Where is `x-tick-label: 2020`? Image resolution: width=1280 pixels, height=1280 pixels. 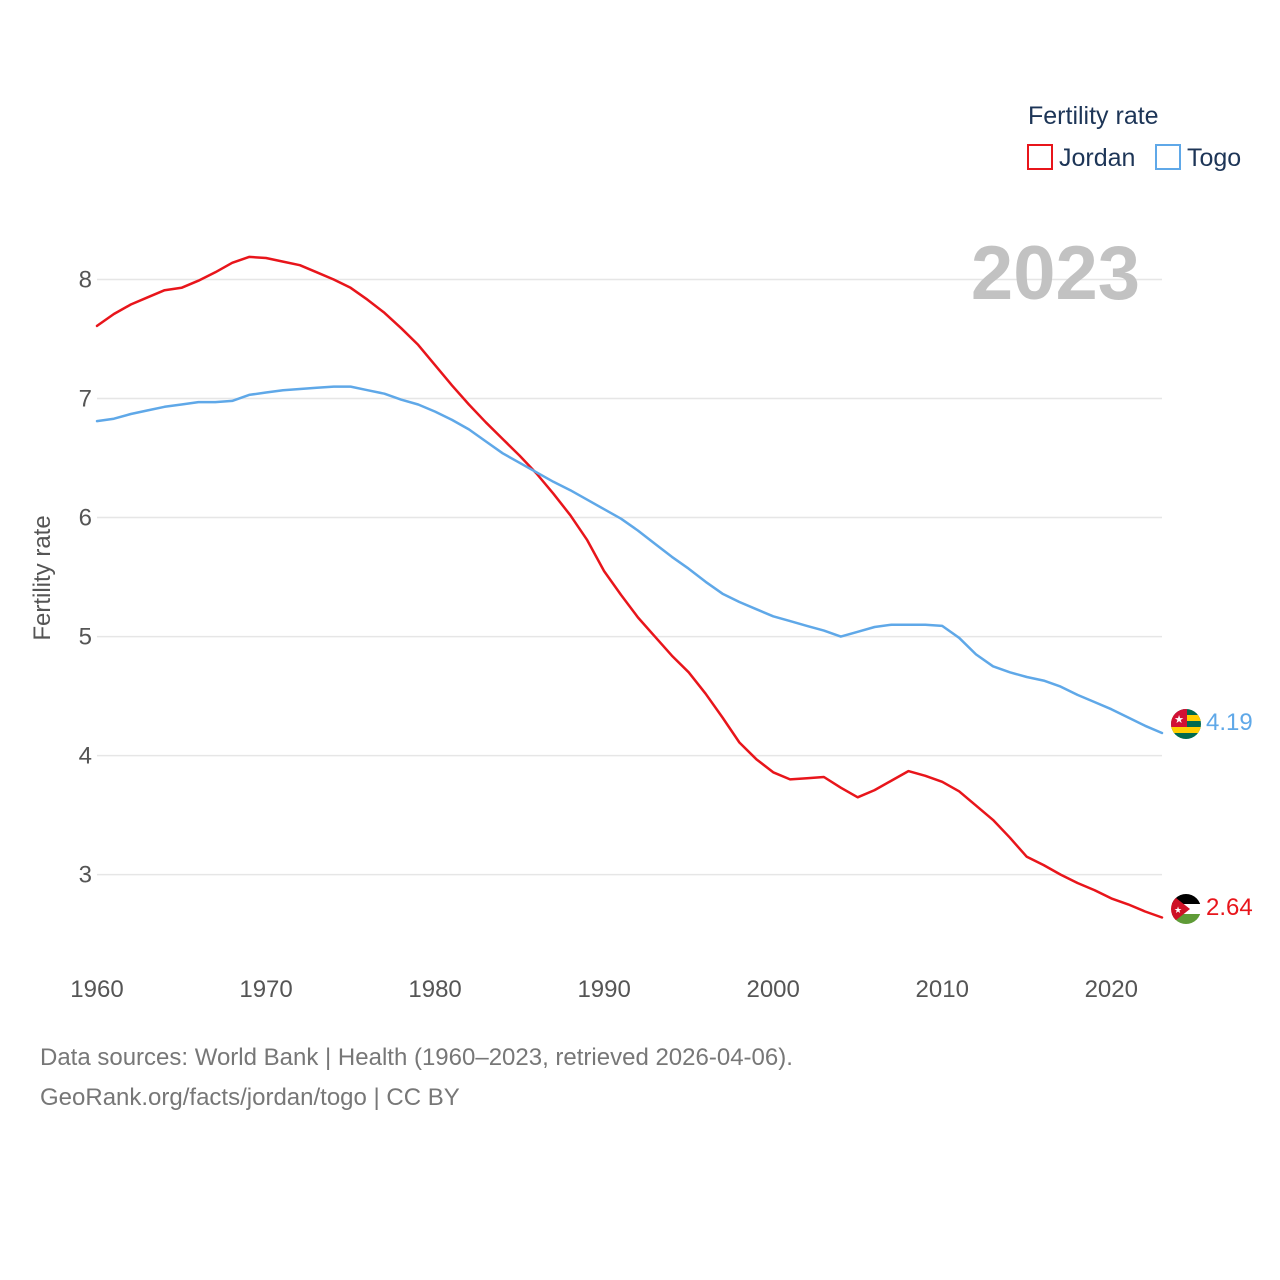
x-tick-label: 2020 is located at coordinates (1111, 989).